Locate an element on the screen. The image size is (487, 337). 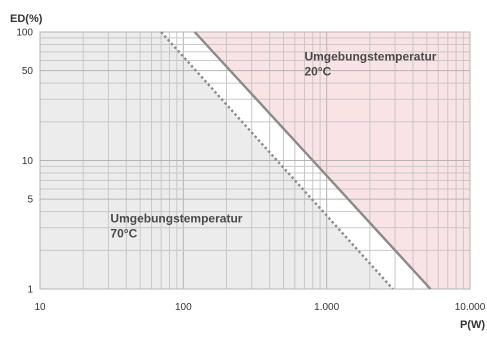
y-tick-label: 1 is located at coordinates (30, 290).